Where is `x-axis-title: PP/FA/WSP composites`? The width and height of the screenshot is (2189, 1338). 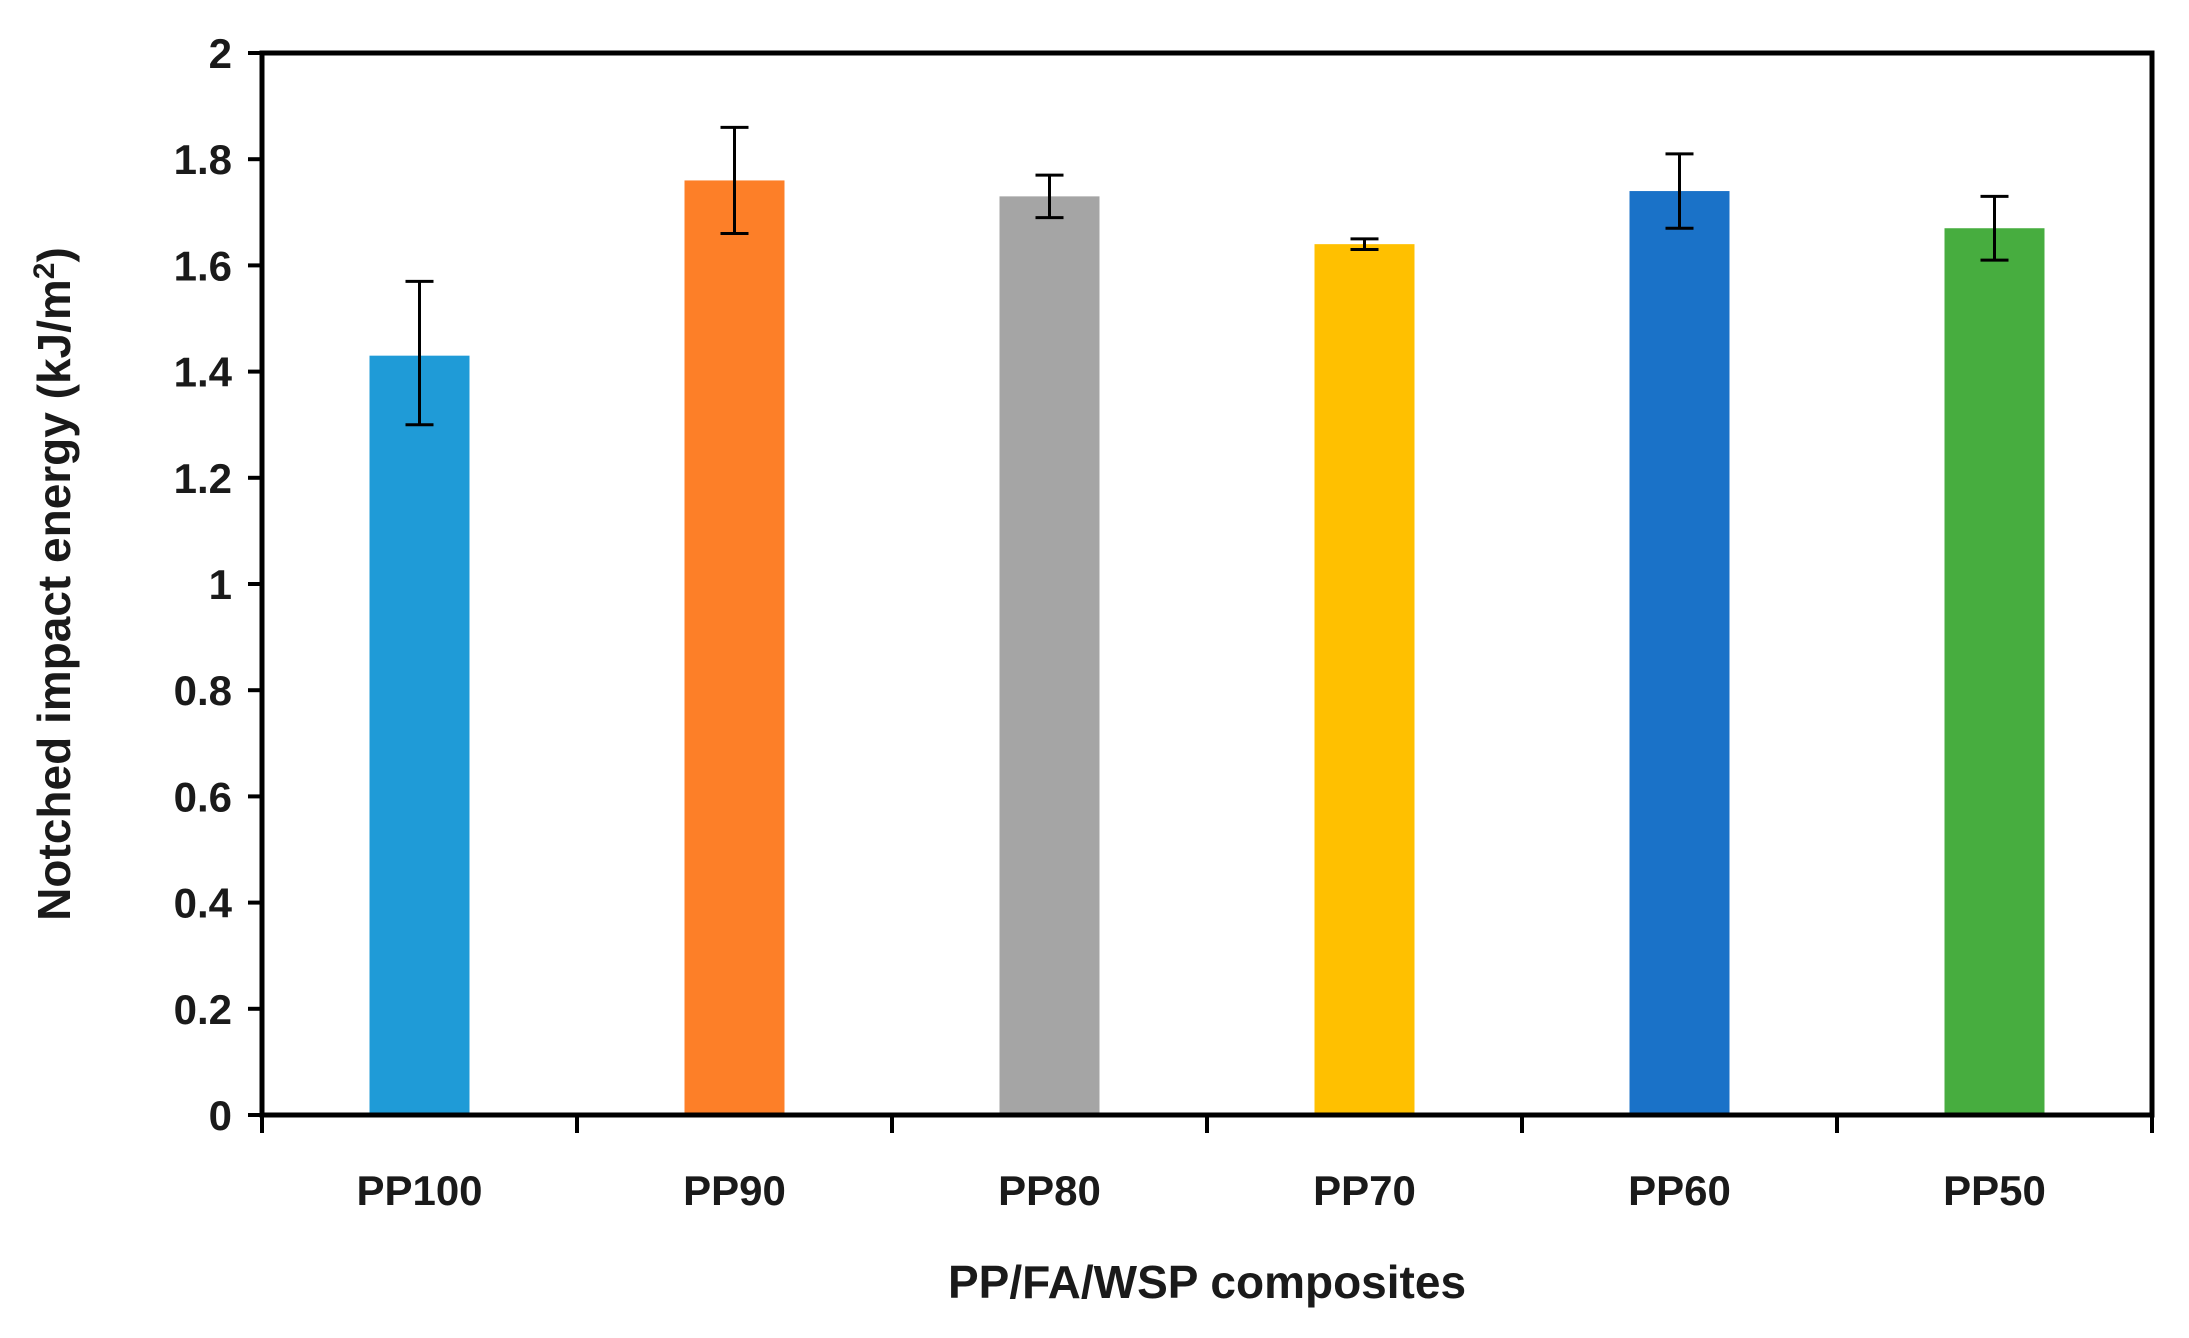 x-axis-title: PP/FA/WSP composites is located at coordinates (1207, 1282).